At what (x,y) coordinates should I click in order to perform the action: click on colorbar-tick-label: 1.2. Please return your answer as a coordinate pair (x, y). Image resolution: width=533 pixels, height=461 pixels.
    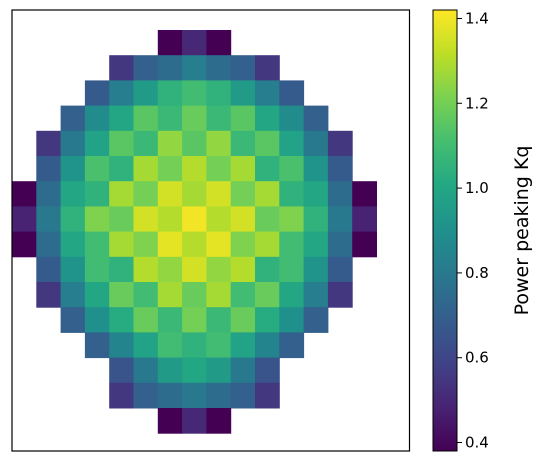
    Looking at the image, I should click on (477, 103).